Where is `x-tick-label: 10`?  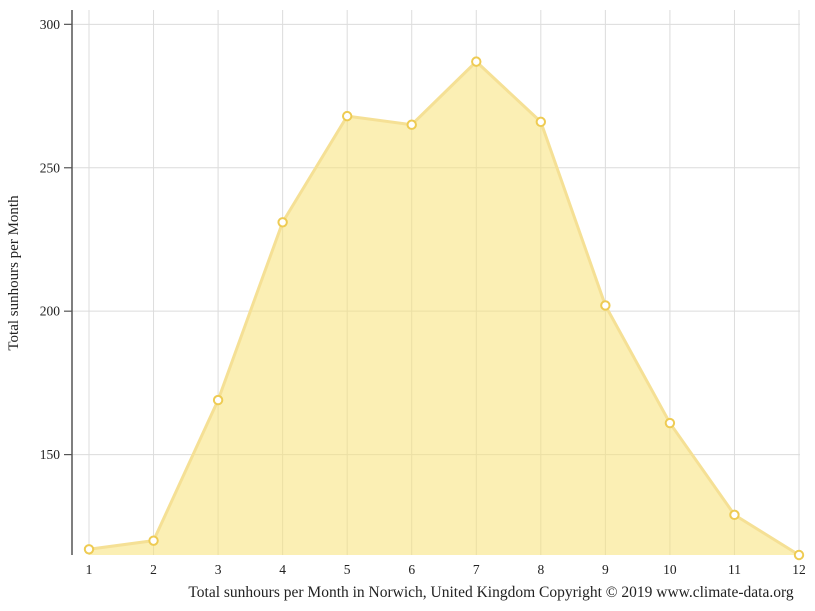
x-tick-label: 10 is located at coordinates (670, 569).